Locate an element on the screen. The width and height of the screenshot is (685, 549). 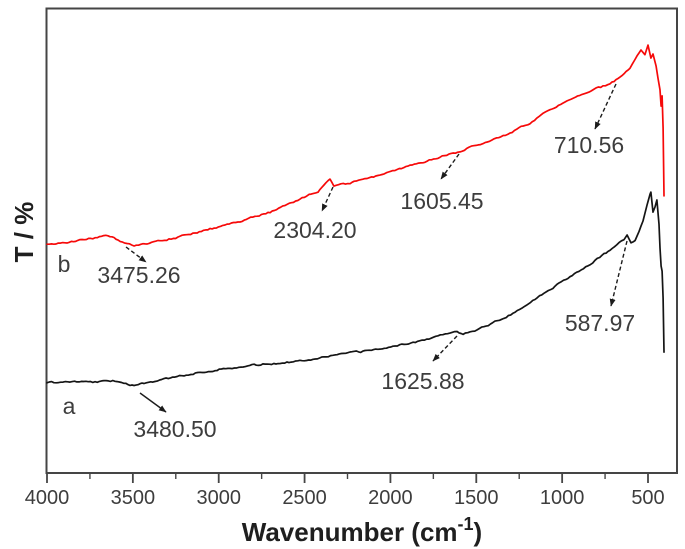
series-label-a: a is located at coordinates (69, 406).